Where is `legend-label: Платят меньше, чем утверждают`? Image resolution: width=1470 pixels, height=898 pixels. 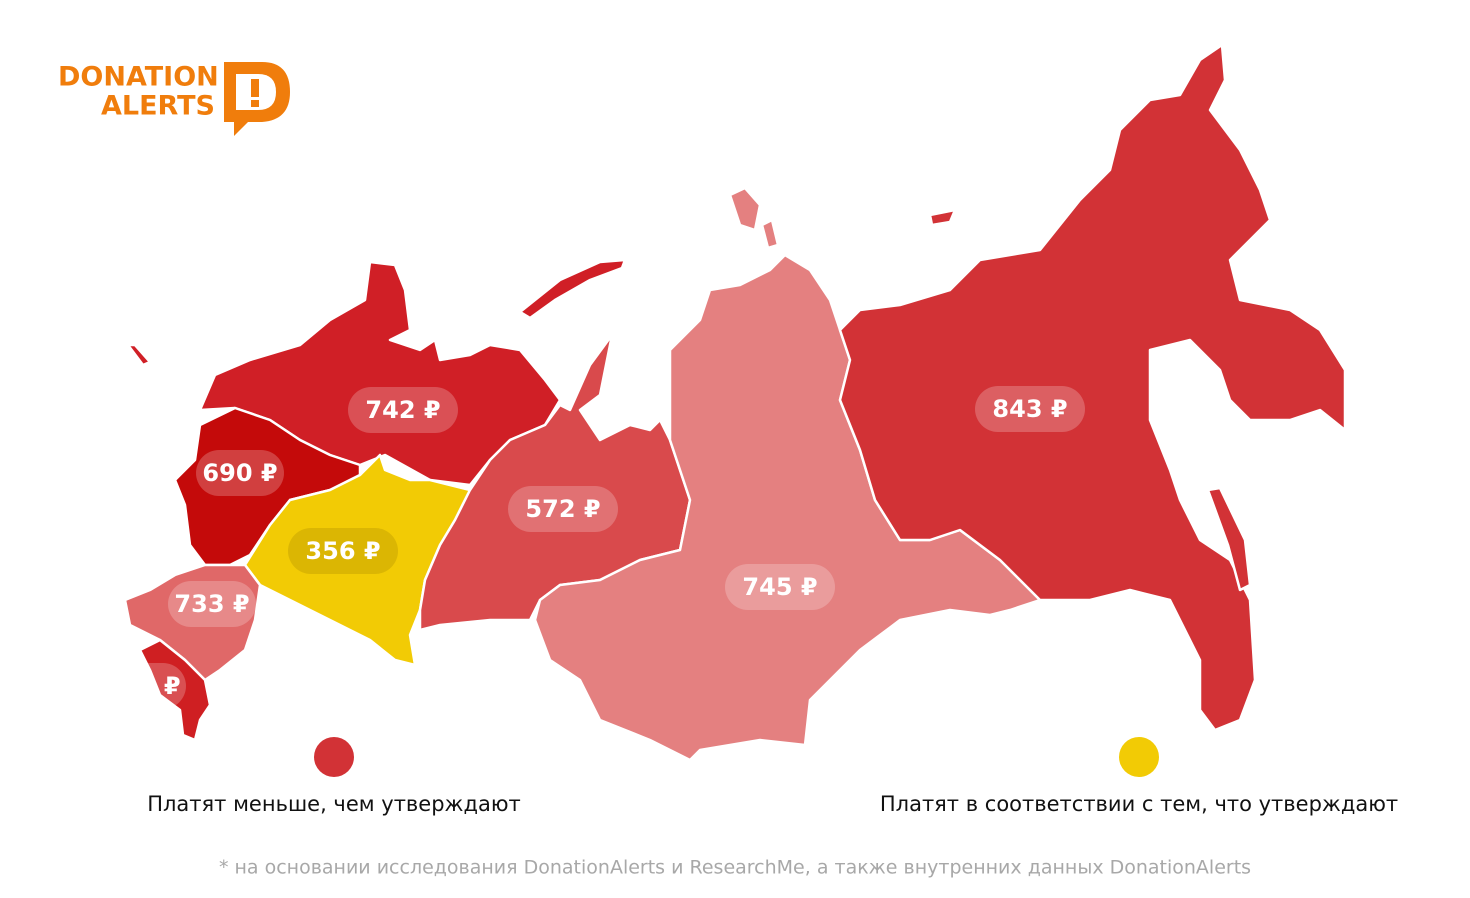
legend-label: Платят меньше, чем утверждают is located at coordinates (334, 804).